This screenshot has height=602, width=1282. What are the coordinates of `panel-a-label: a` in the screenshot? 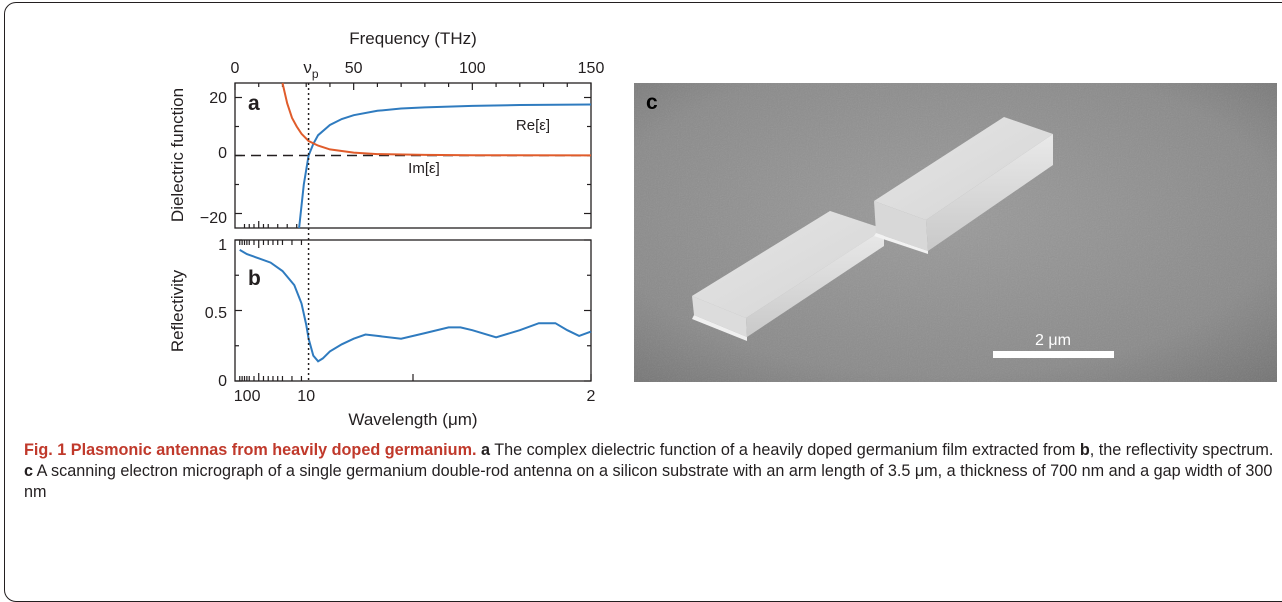 It's located at (254, 103).